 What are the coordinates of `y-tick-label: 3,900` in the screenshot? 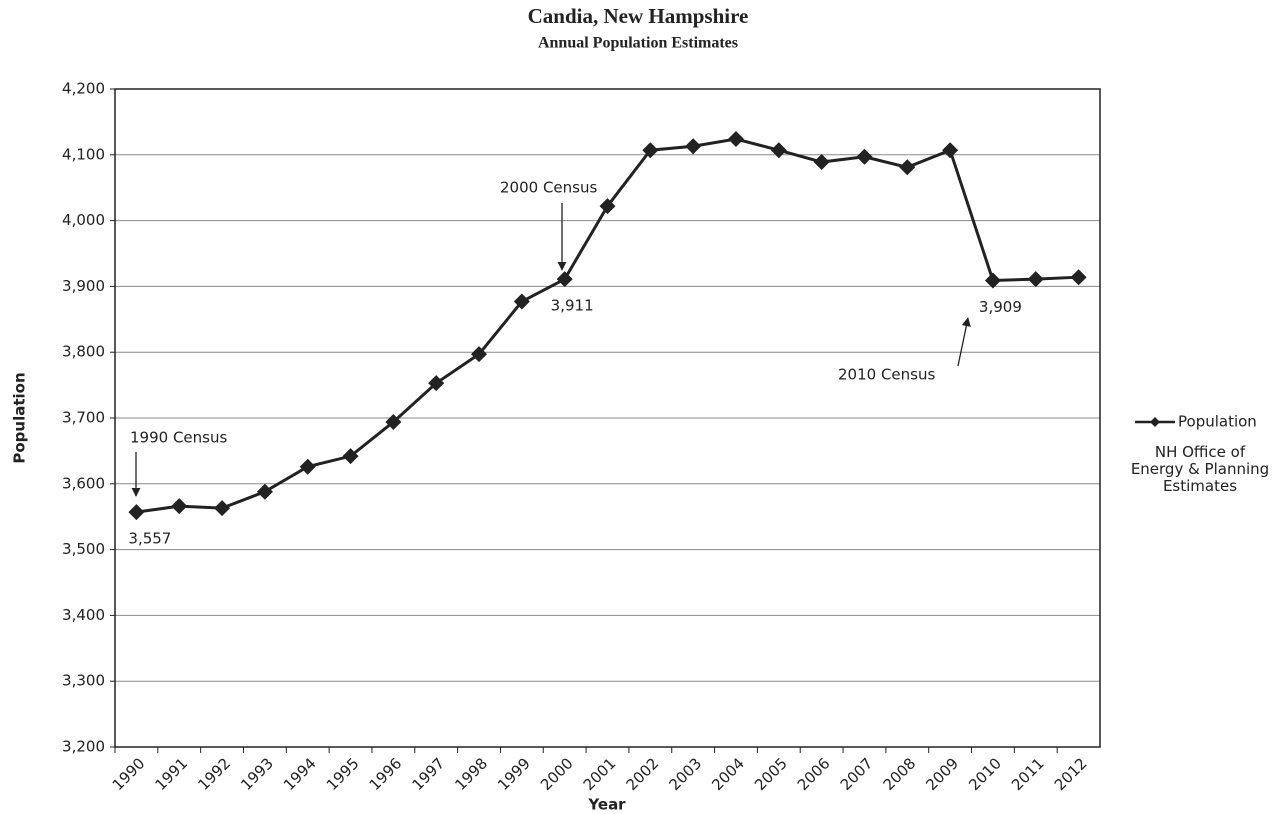 It's located at (83, 286).